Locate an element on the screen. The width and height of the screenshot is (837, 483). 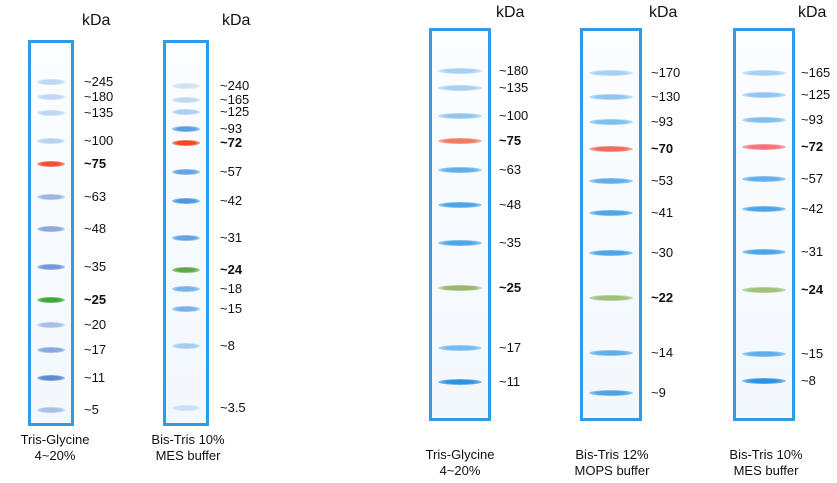
band-size-label: ~30 is located at coordinates (662, 252).